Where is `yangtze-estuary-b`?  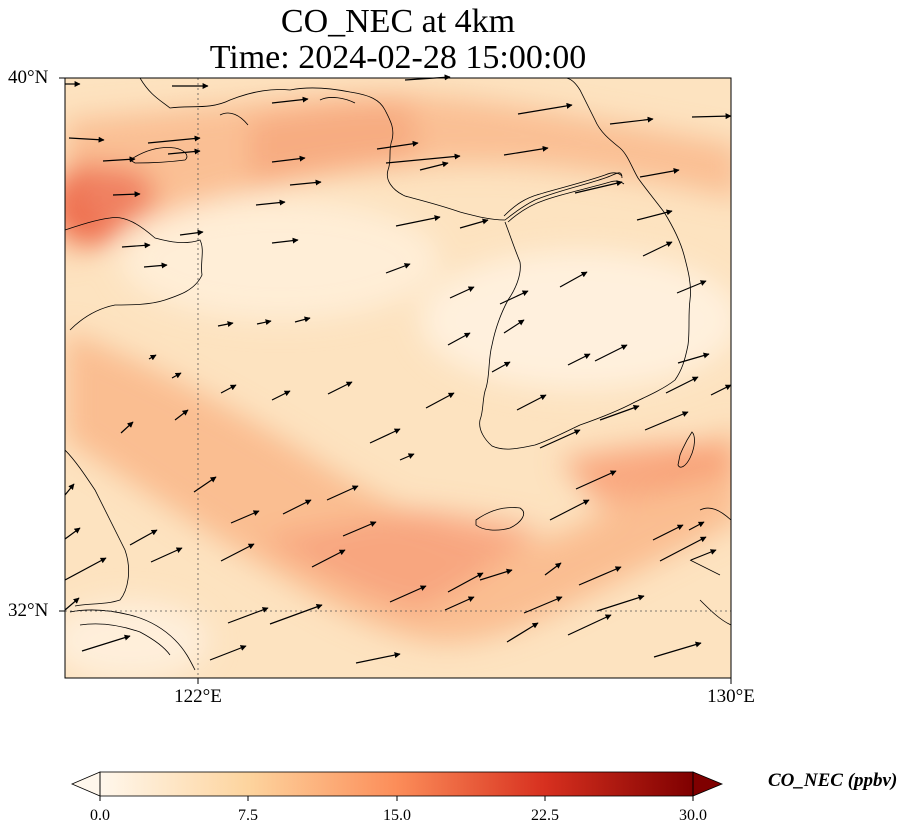 yangtze-estuary-b is located at coordinates (125, 639).